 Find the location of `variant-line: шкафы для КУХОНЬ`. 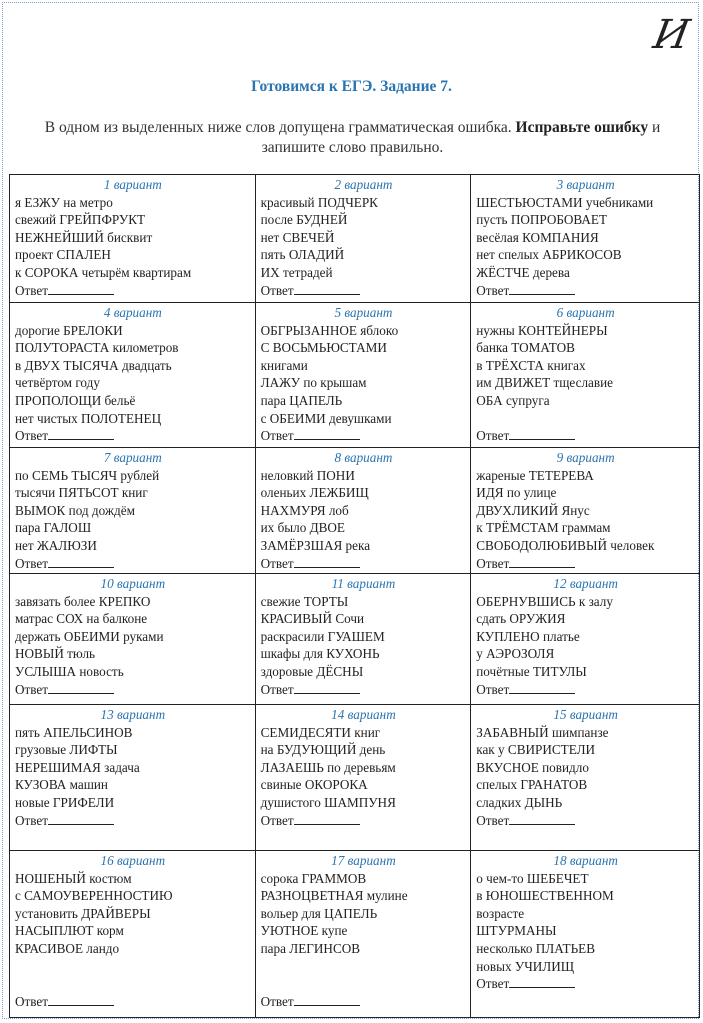

variant-line: шкафы для КУХОНЬ is located at coordinates (320, 654).